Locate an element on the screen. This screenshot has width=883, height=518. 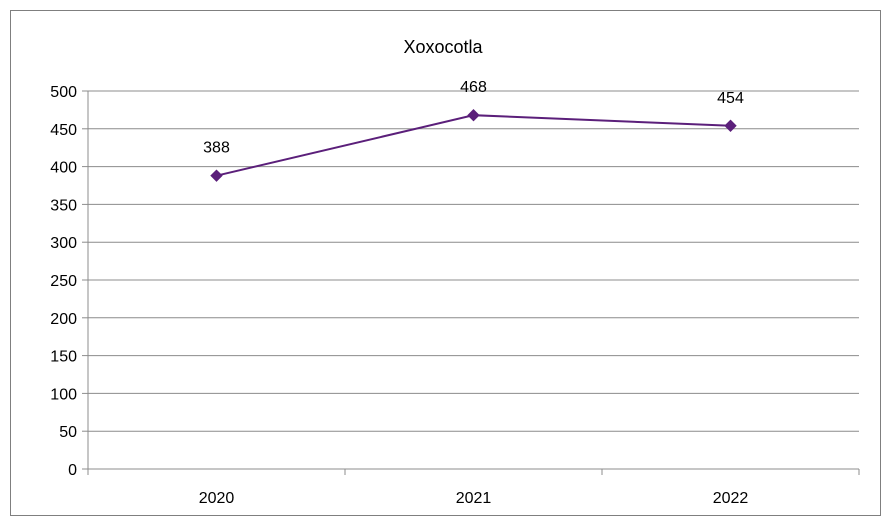
x-axis-tick-labels: 2020 2021 2022 is located at coordinates (474, 498).